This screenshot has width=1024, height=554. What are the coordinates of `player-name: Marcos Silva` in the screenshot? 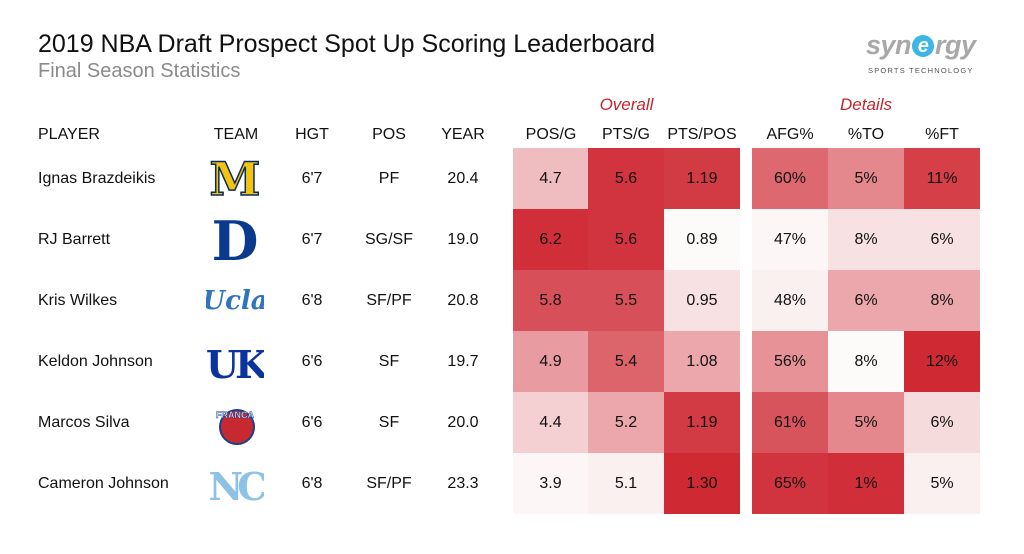 It's located at (84, 422).